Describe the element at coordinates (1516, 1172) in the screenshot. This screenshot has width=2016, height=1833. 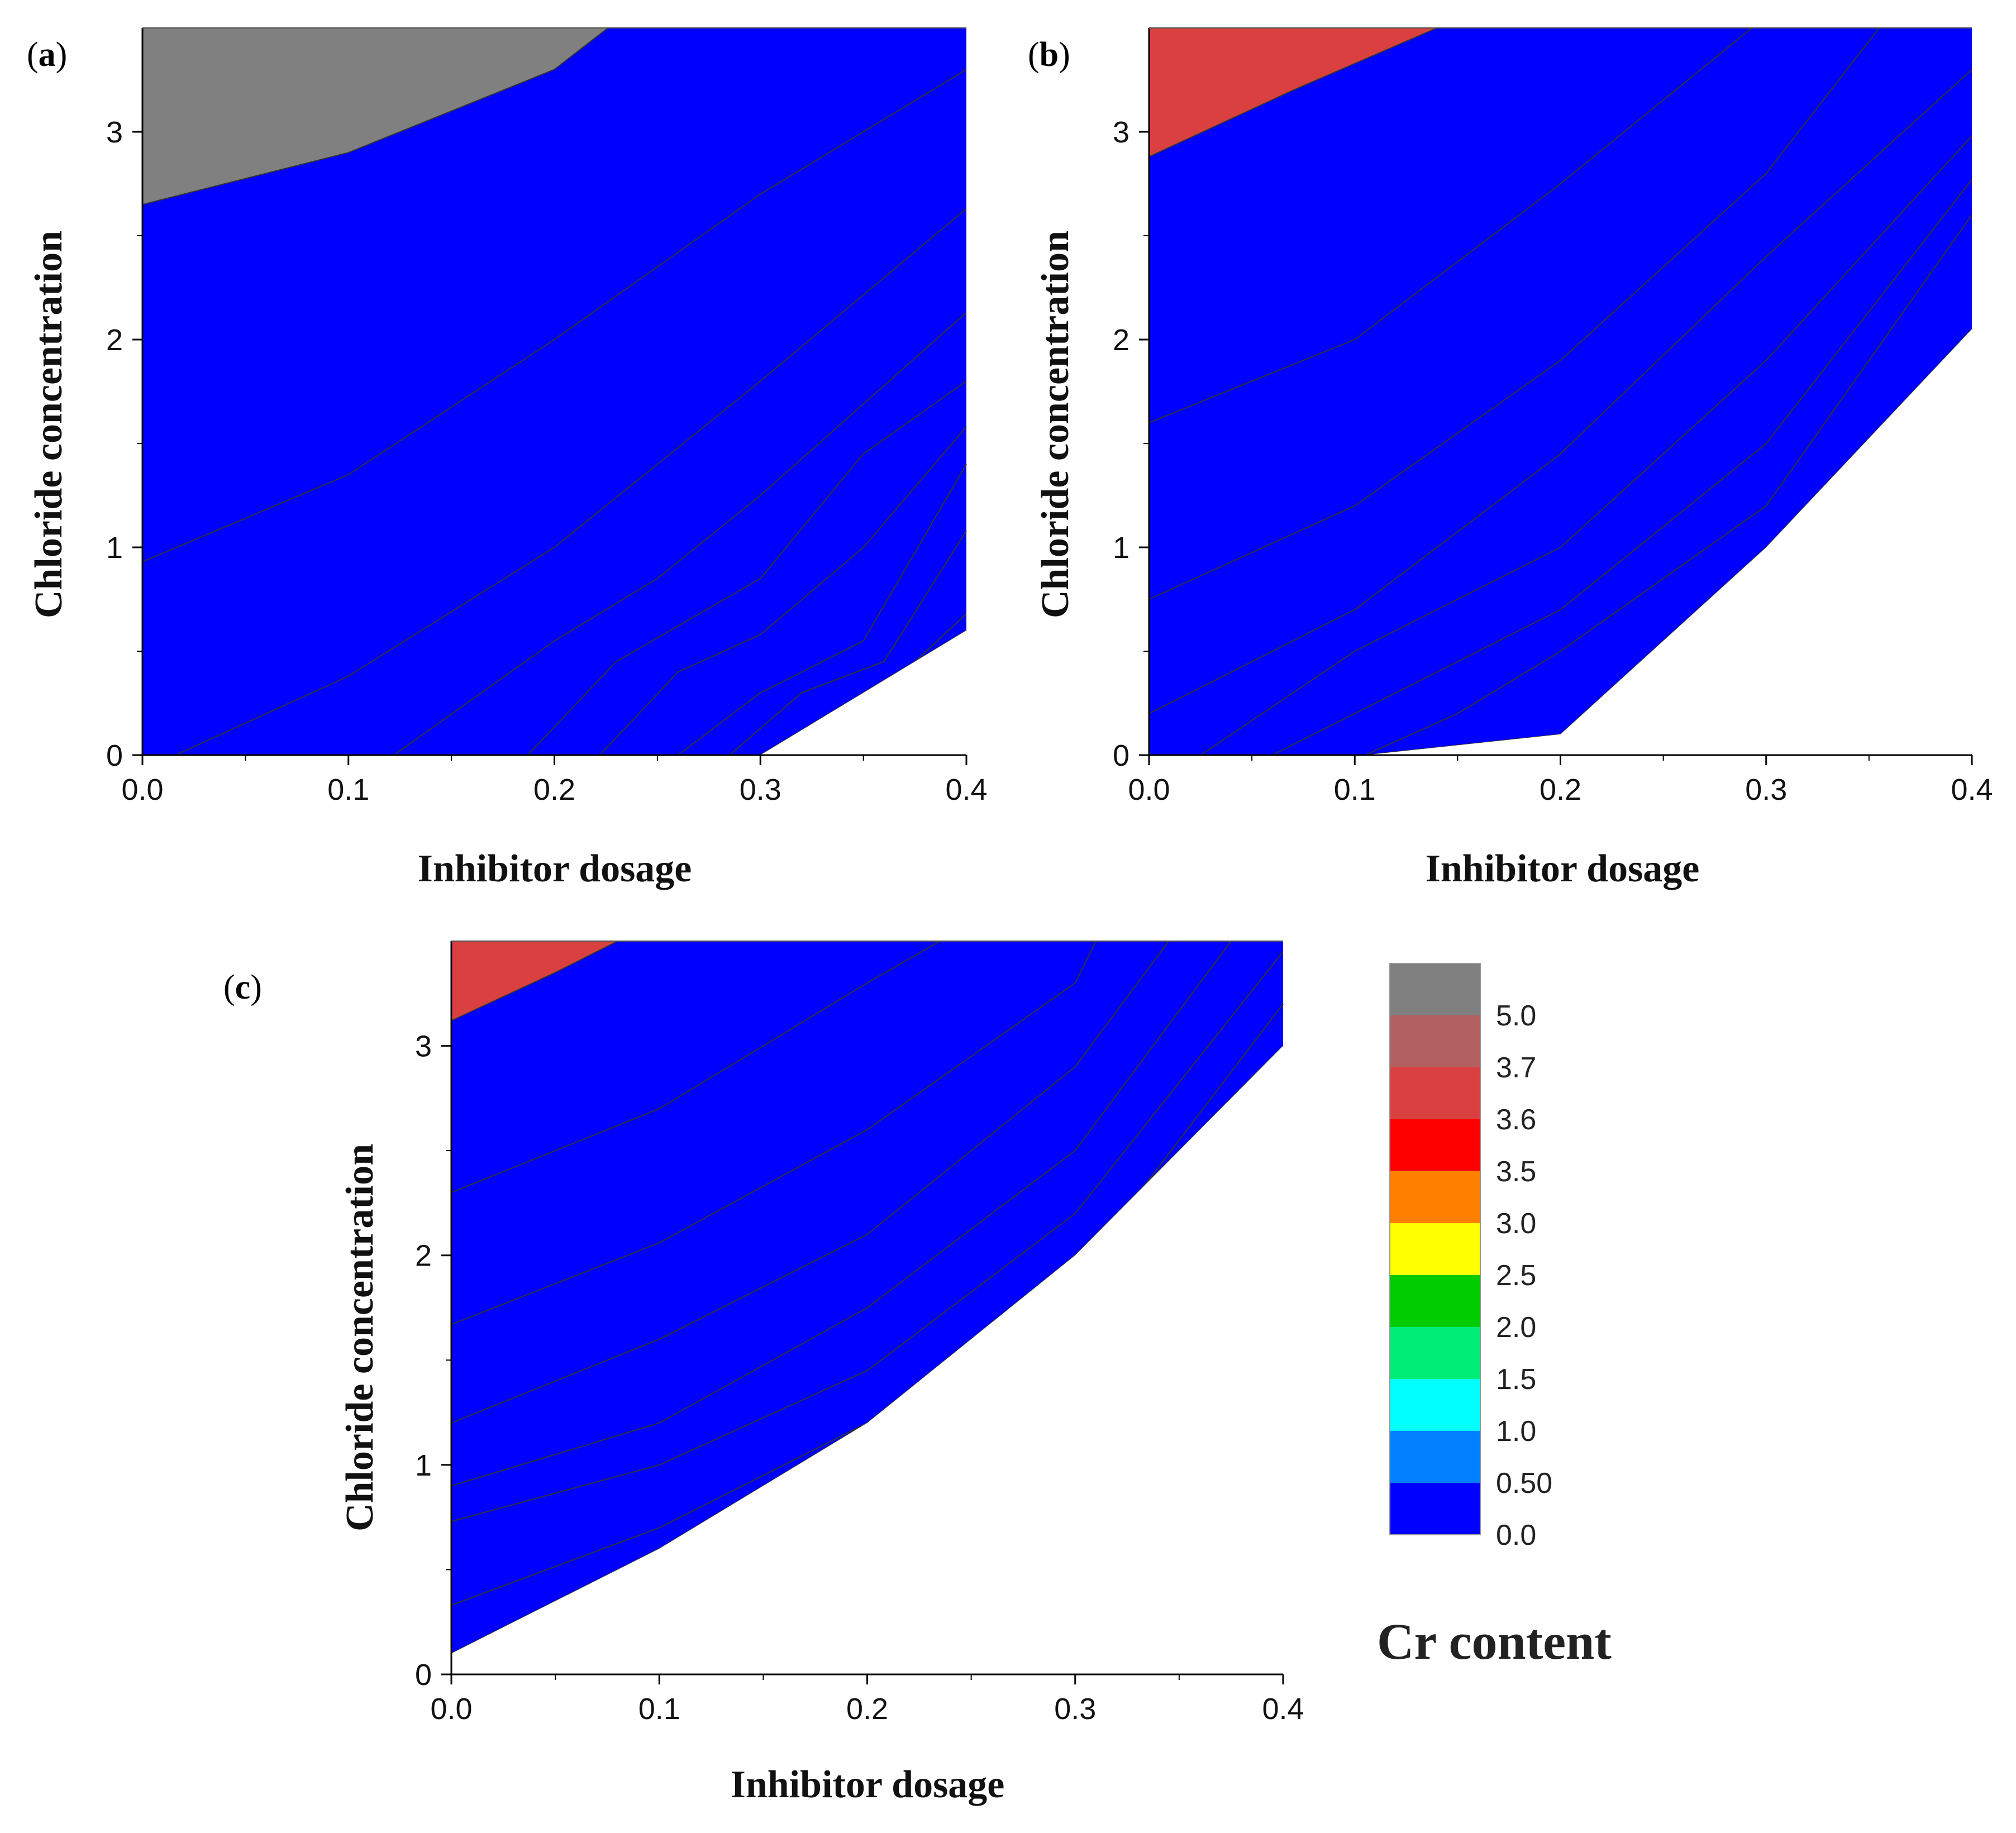
I see `legend-label-3-5: 3.5` at that location.